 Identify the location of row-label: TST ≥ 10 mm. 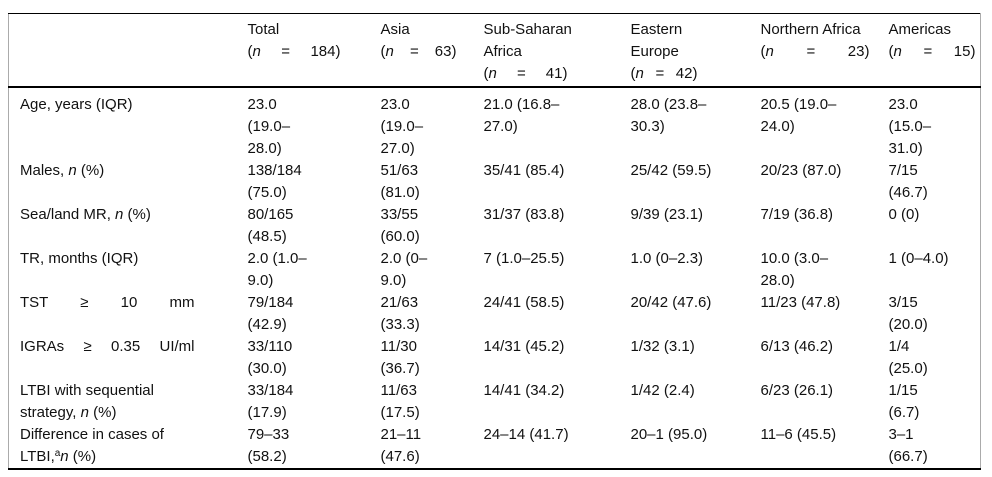
(107, 302).